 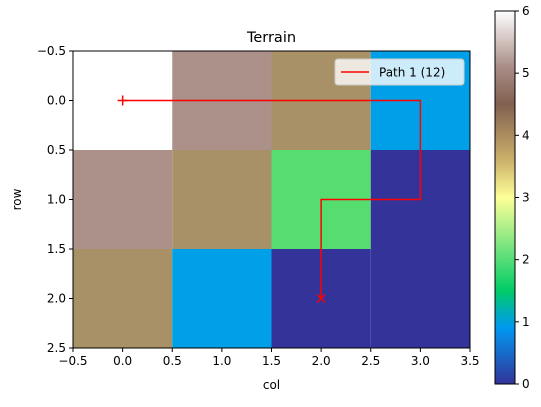 What do you see at coordinates (51, 51) in the screenshot?
I see `y-tick-label: −0.5` at bounding box center [51, 51].